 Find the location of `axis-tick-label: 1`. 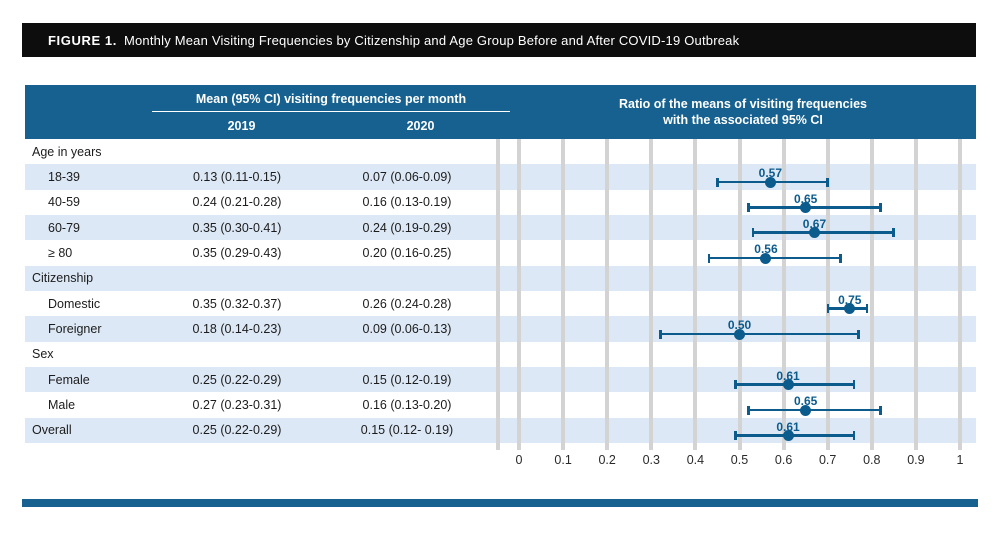

axis-tick-label: 1 is located at coordinates (960, 460).